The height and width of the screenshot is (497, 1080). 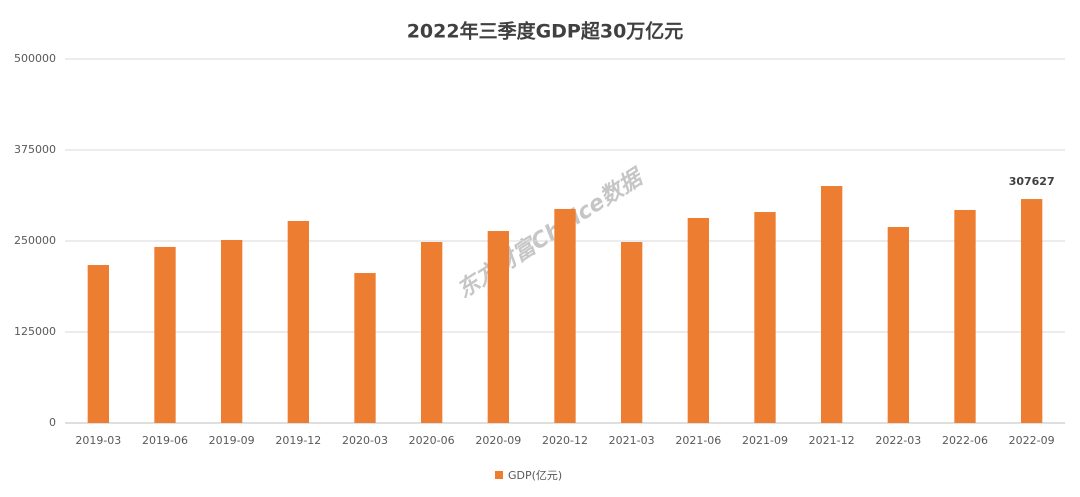 What do you see at coordinates (35, 240) in the screenshot?
I see `y-tick-label: 250000` at bounding box center [35, 240].